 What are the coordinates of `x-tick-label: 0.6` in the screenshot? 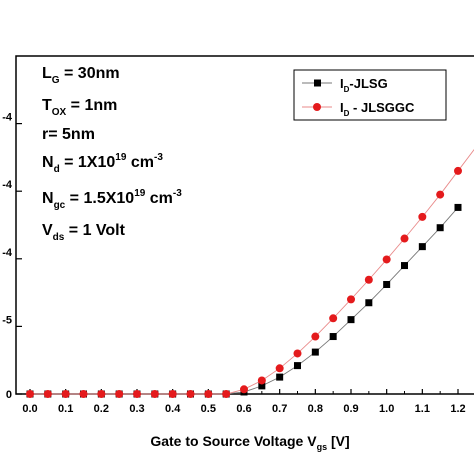 It's located at (243, 409).